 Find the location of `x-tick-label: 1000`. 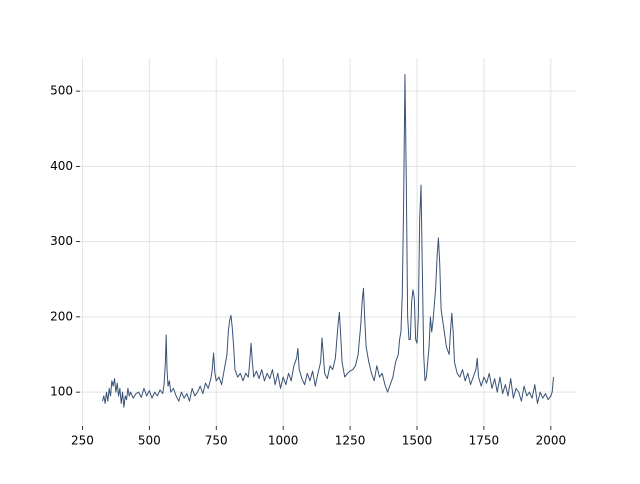

x-tick-label: 1000 is located at coordinates (283, 441).